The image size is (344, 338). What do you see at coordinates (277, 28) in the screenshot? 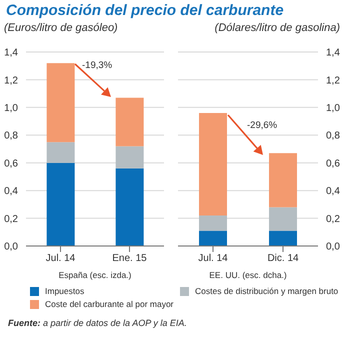
I see `y-axis-title: (Dólares/litro de gasolina)` at bounding box center [277, 28].